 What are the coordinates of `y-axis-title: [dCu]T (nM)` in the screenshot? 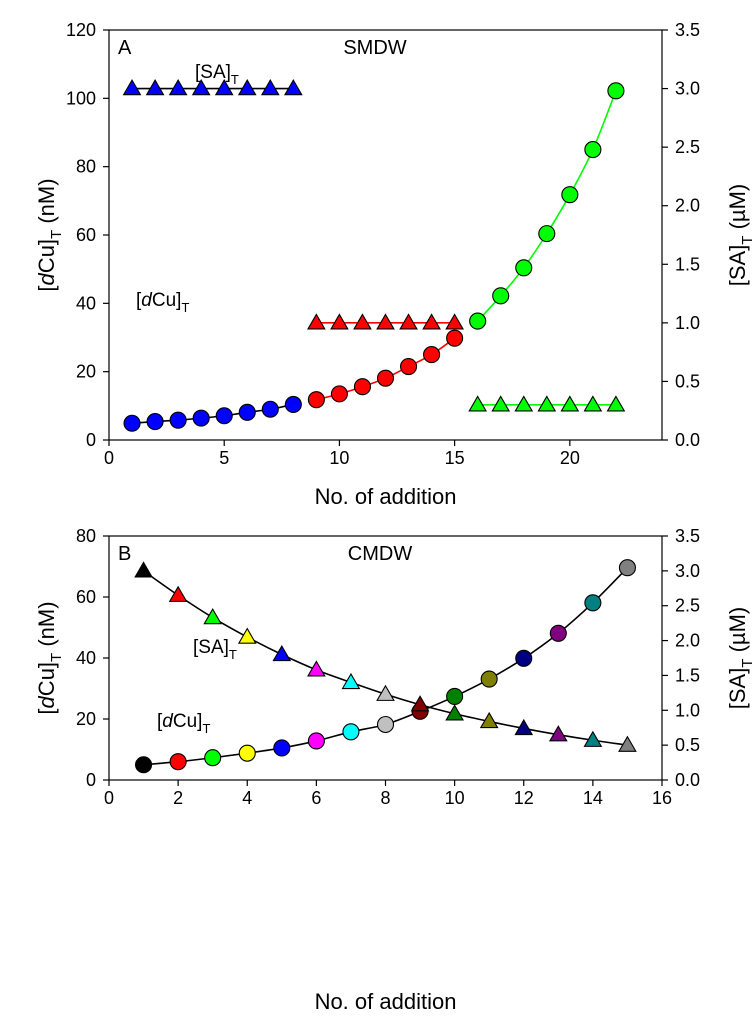 It's located at (49, 657).